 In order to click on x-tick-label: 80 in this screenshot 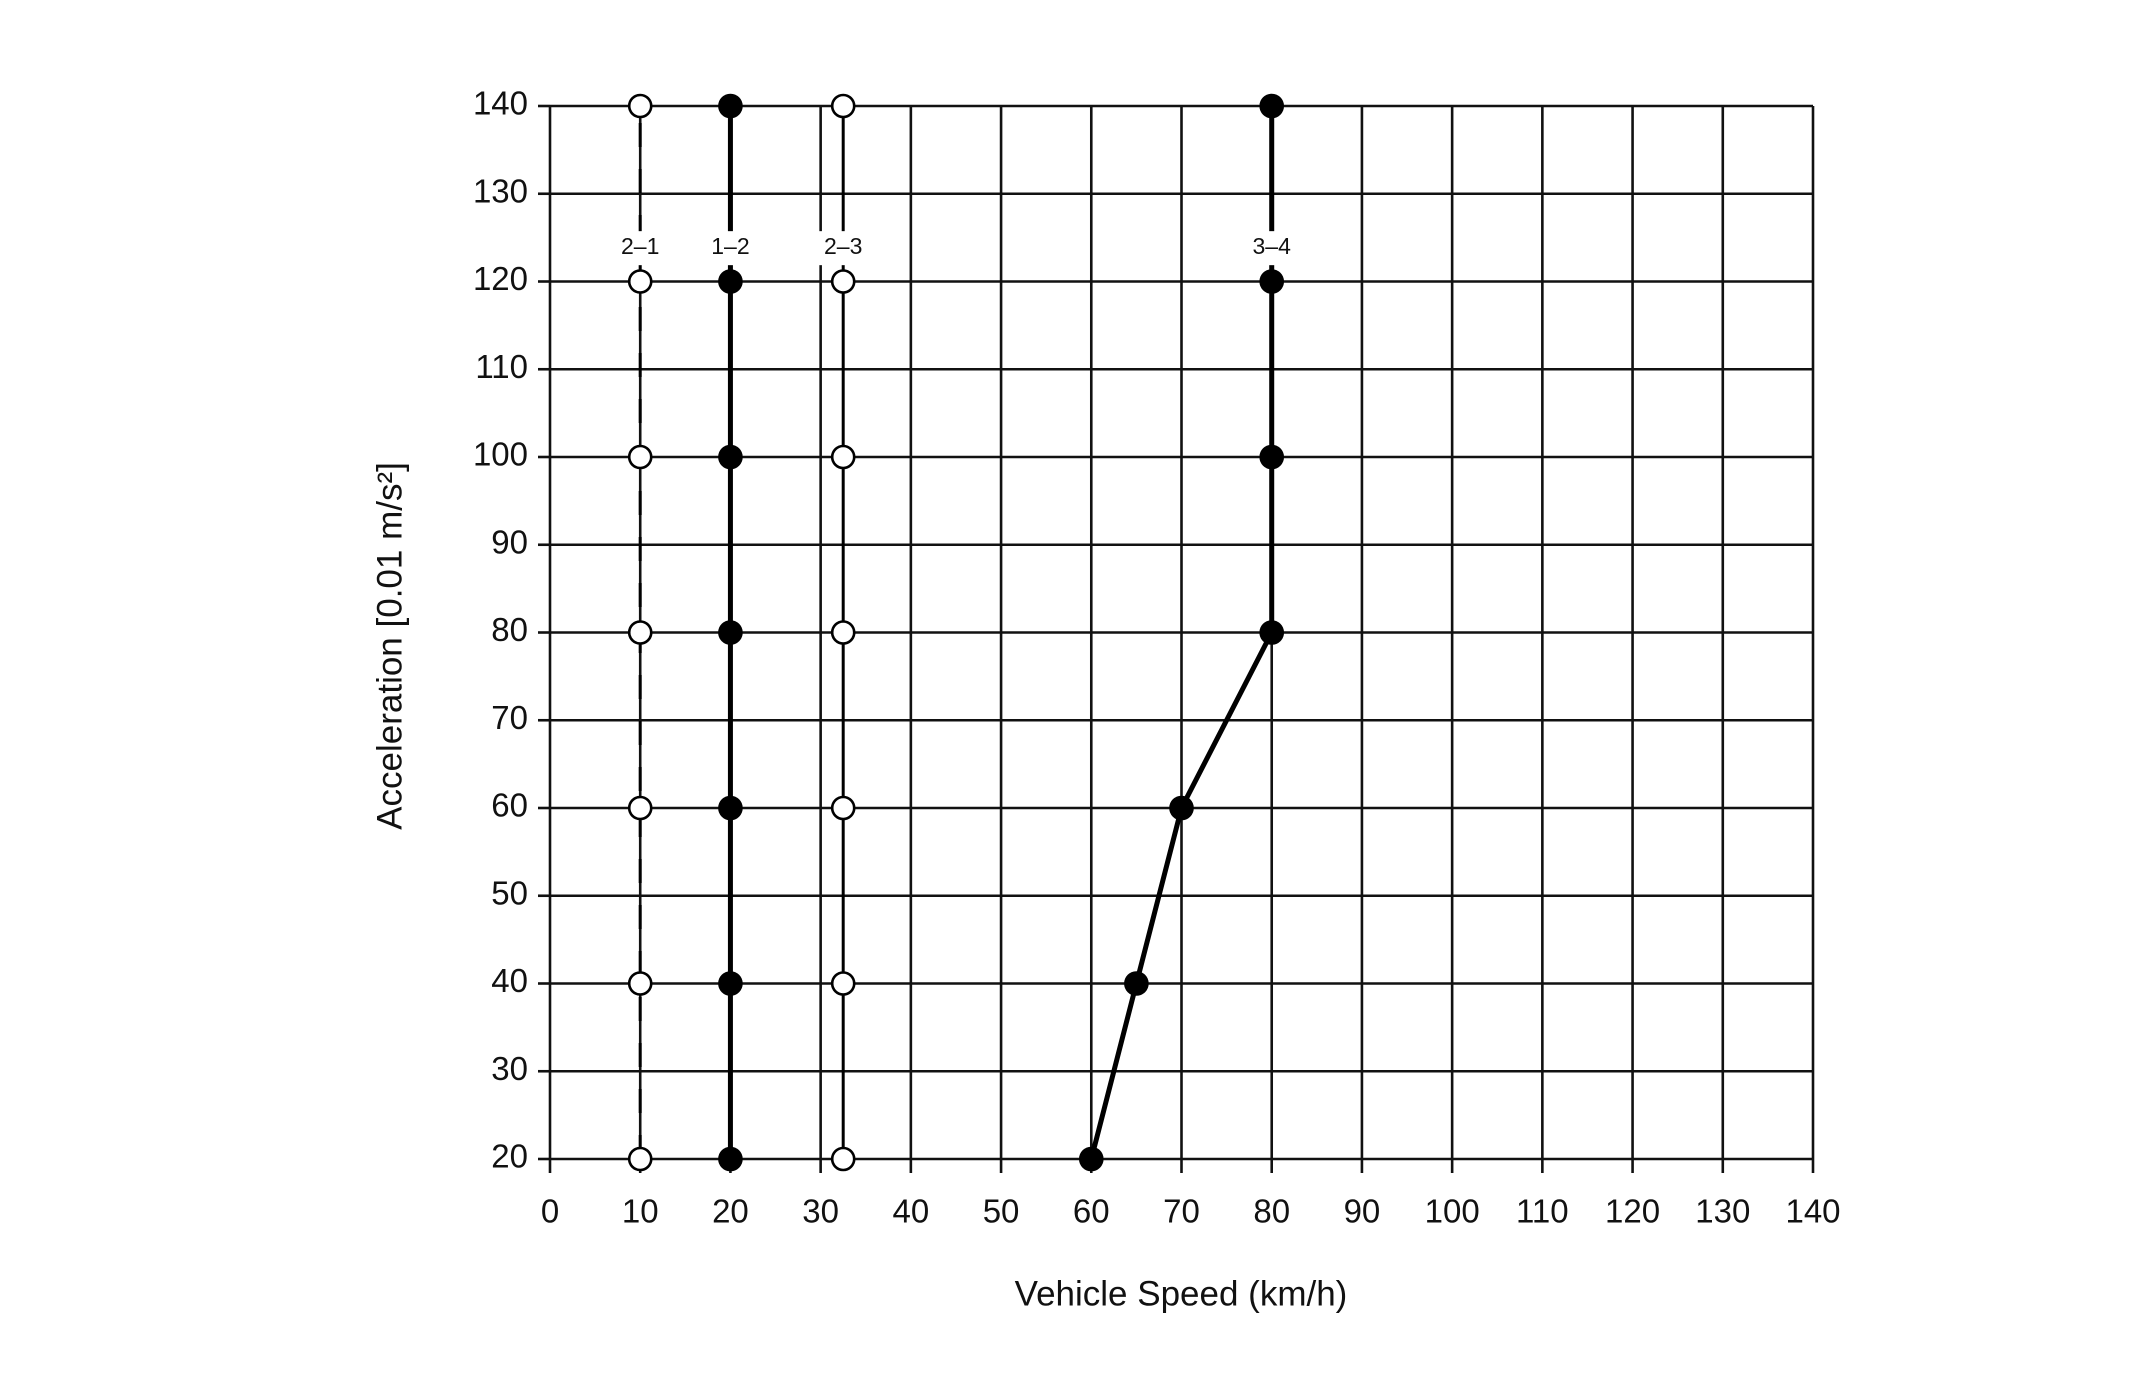, I will do `click(1271, 1211)`.